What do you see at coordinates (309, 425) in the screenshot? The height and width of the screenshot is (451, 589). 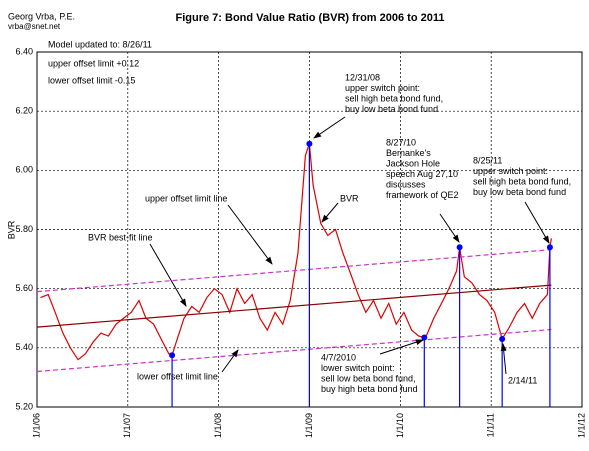 I see `x-tick-label: 1/1/09` at bounding box center [309, 425].